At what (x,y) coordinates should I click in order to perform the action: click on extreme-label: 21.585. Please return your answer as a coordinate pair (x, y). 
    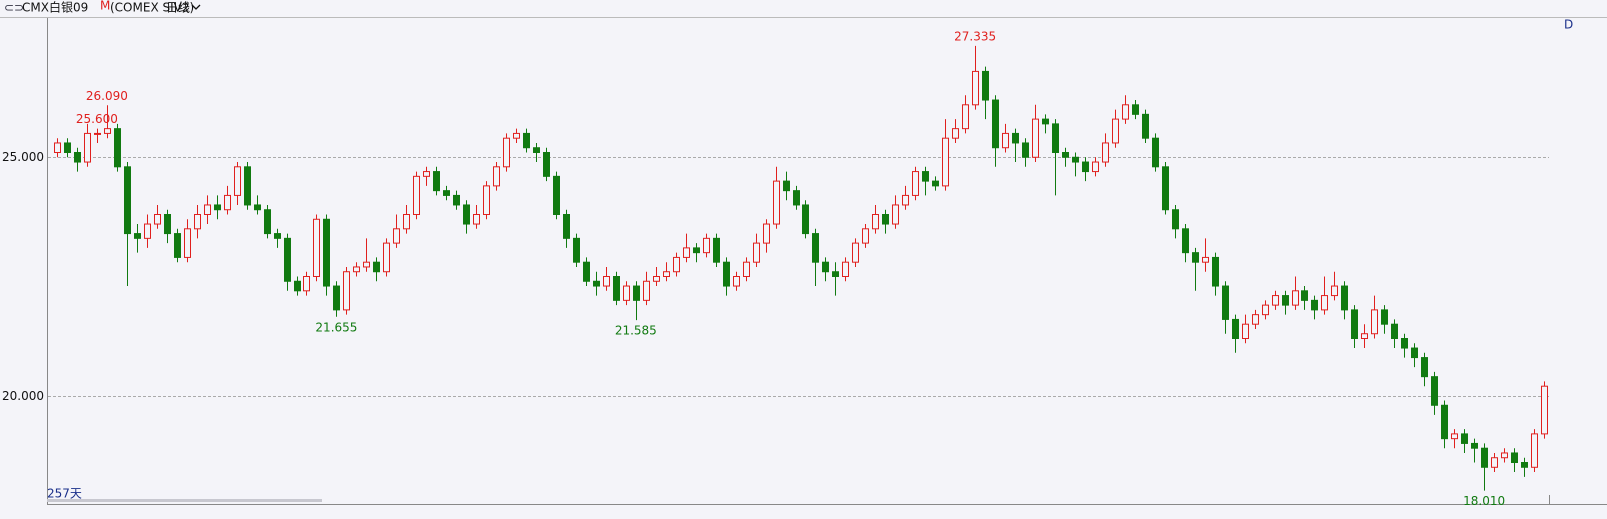
    Looking at the image, I should click on (636, 331).